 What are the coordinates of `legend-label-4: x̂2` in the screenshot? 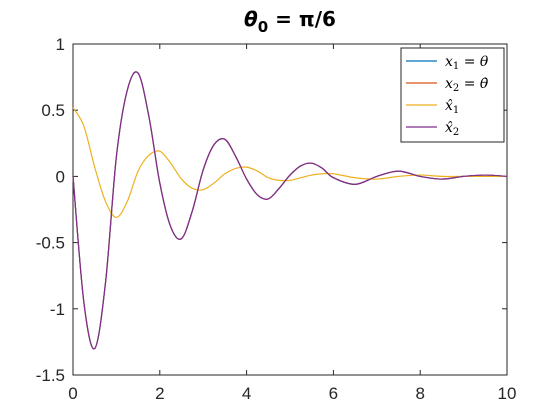 It's located at (452, 129).